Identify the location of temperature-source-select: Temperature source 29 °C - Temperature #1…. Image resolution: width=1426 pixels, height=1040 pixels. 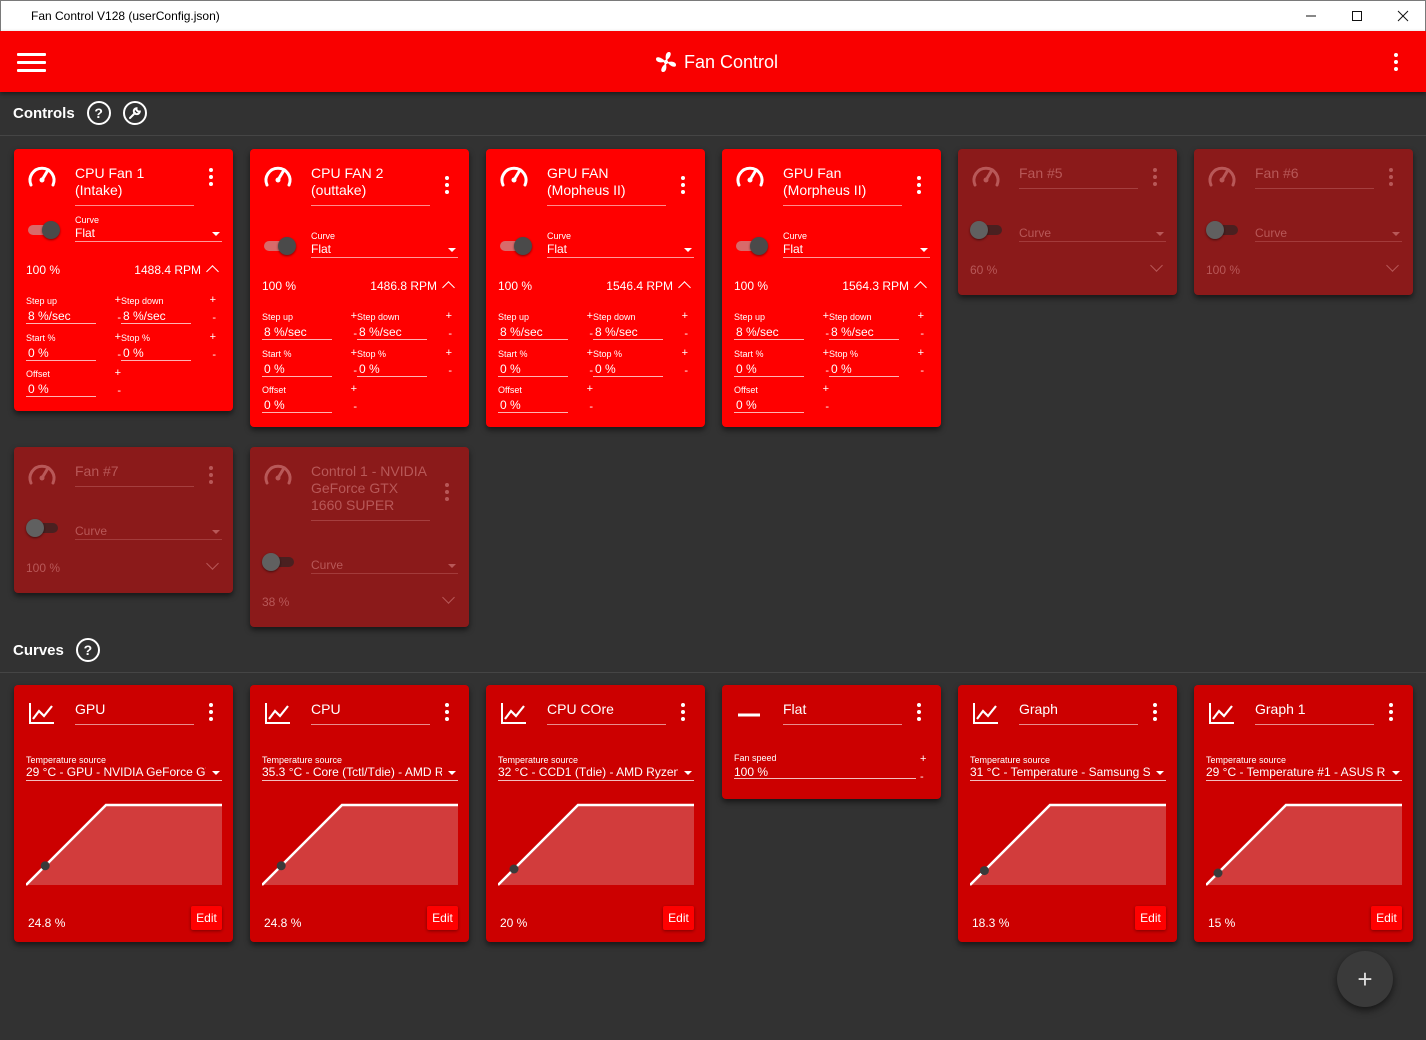
(1304, 768).